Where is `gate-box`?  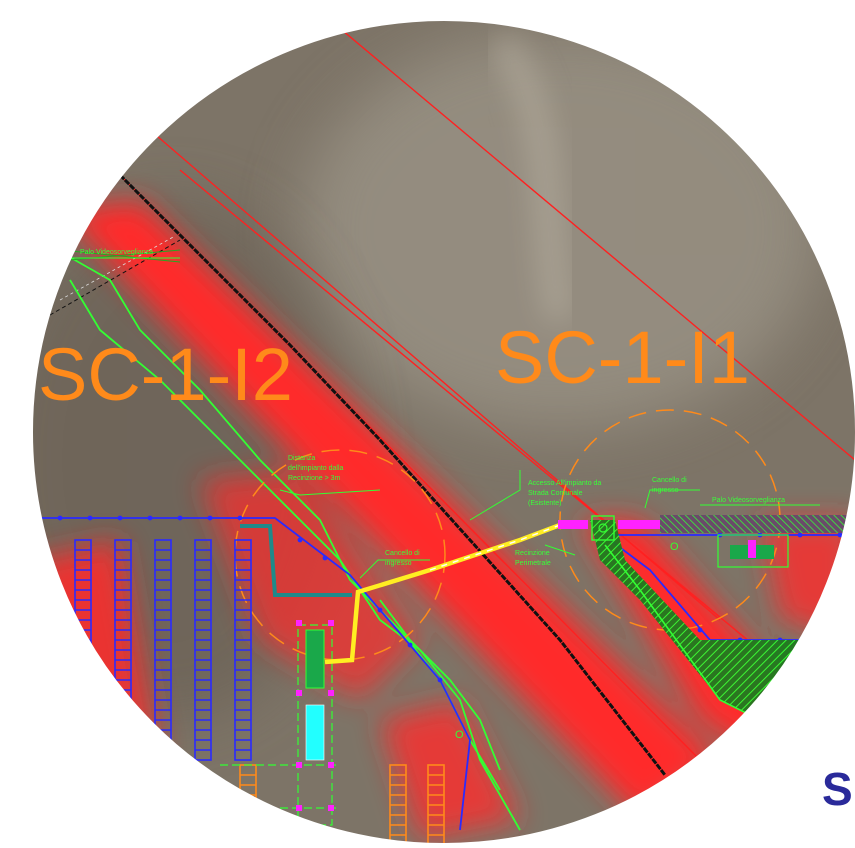 gate-box is located at coordinates (603, 528).